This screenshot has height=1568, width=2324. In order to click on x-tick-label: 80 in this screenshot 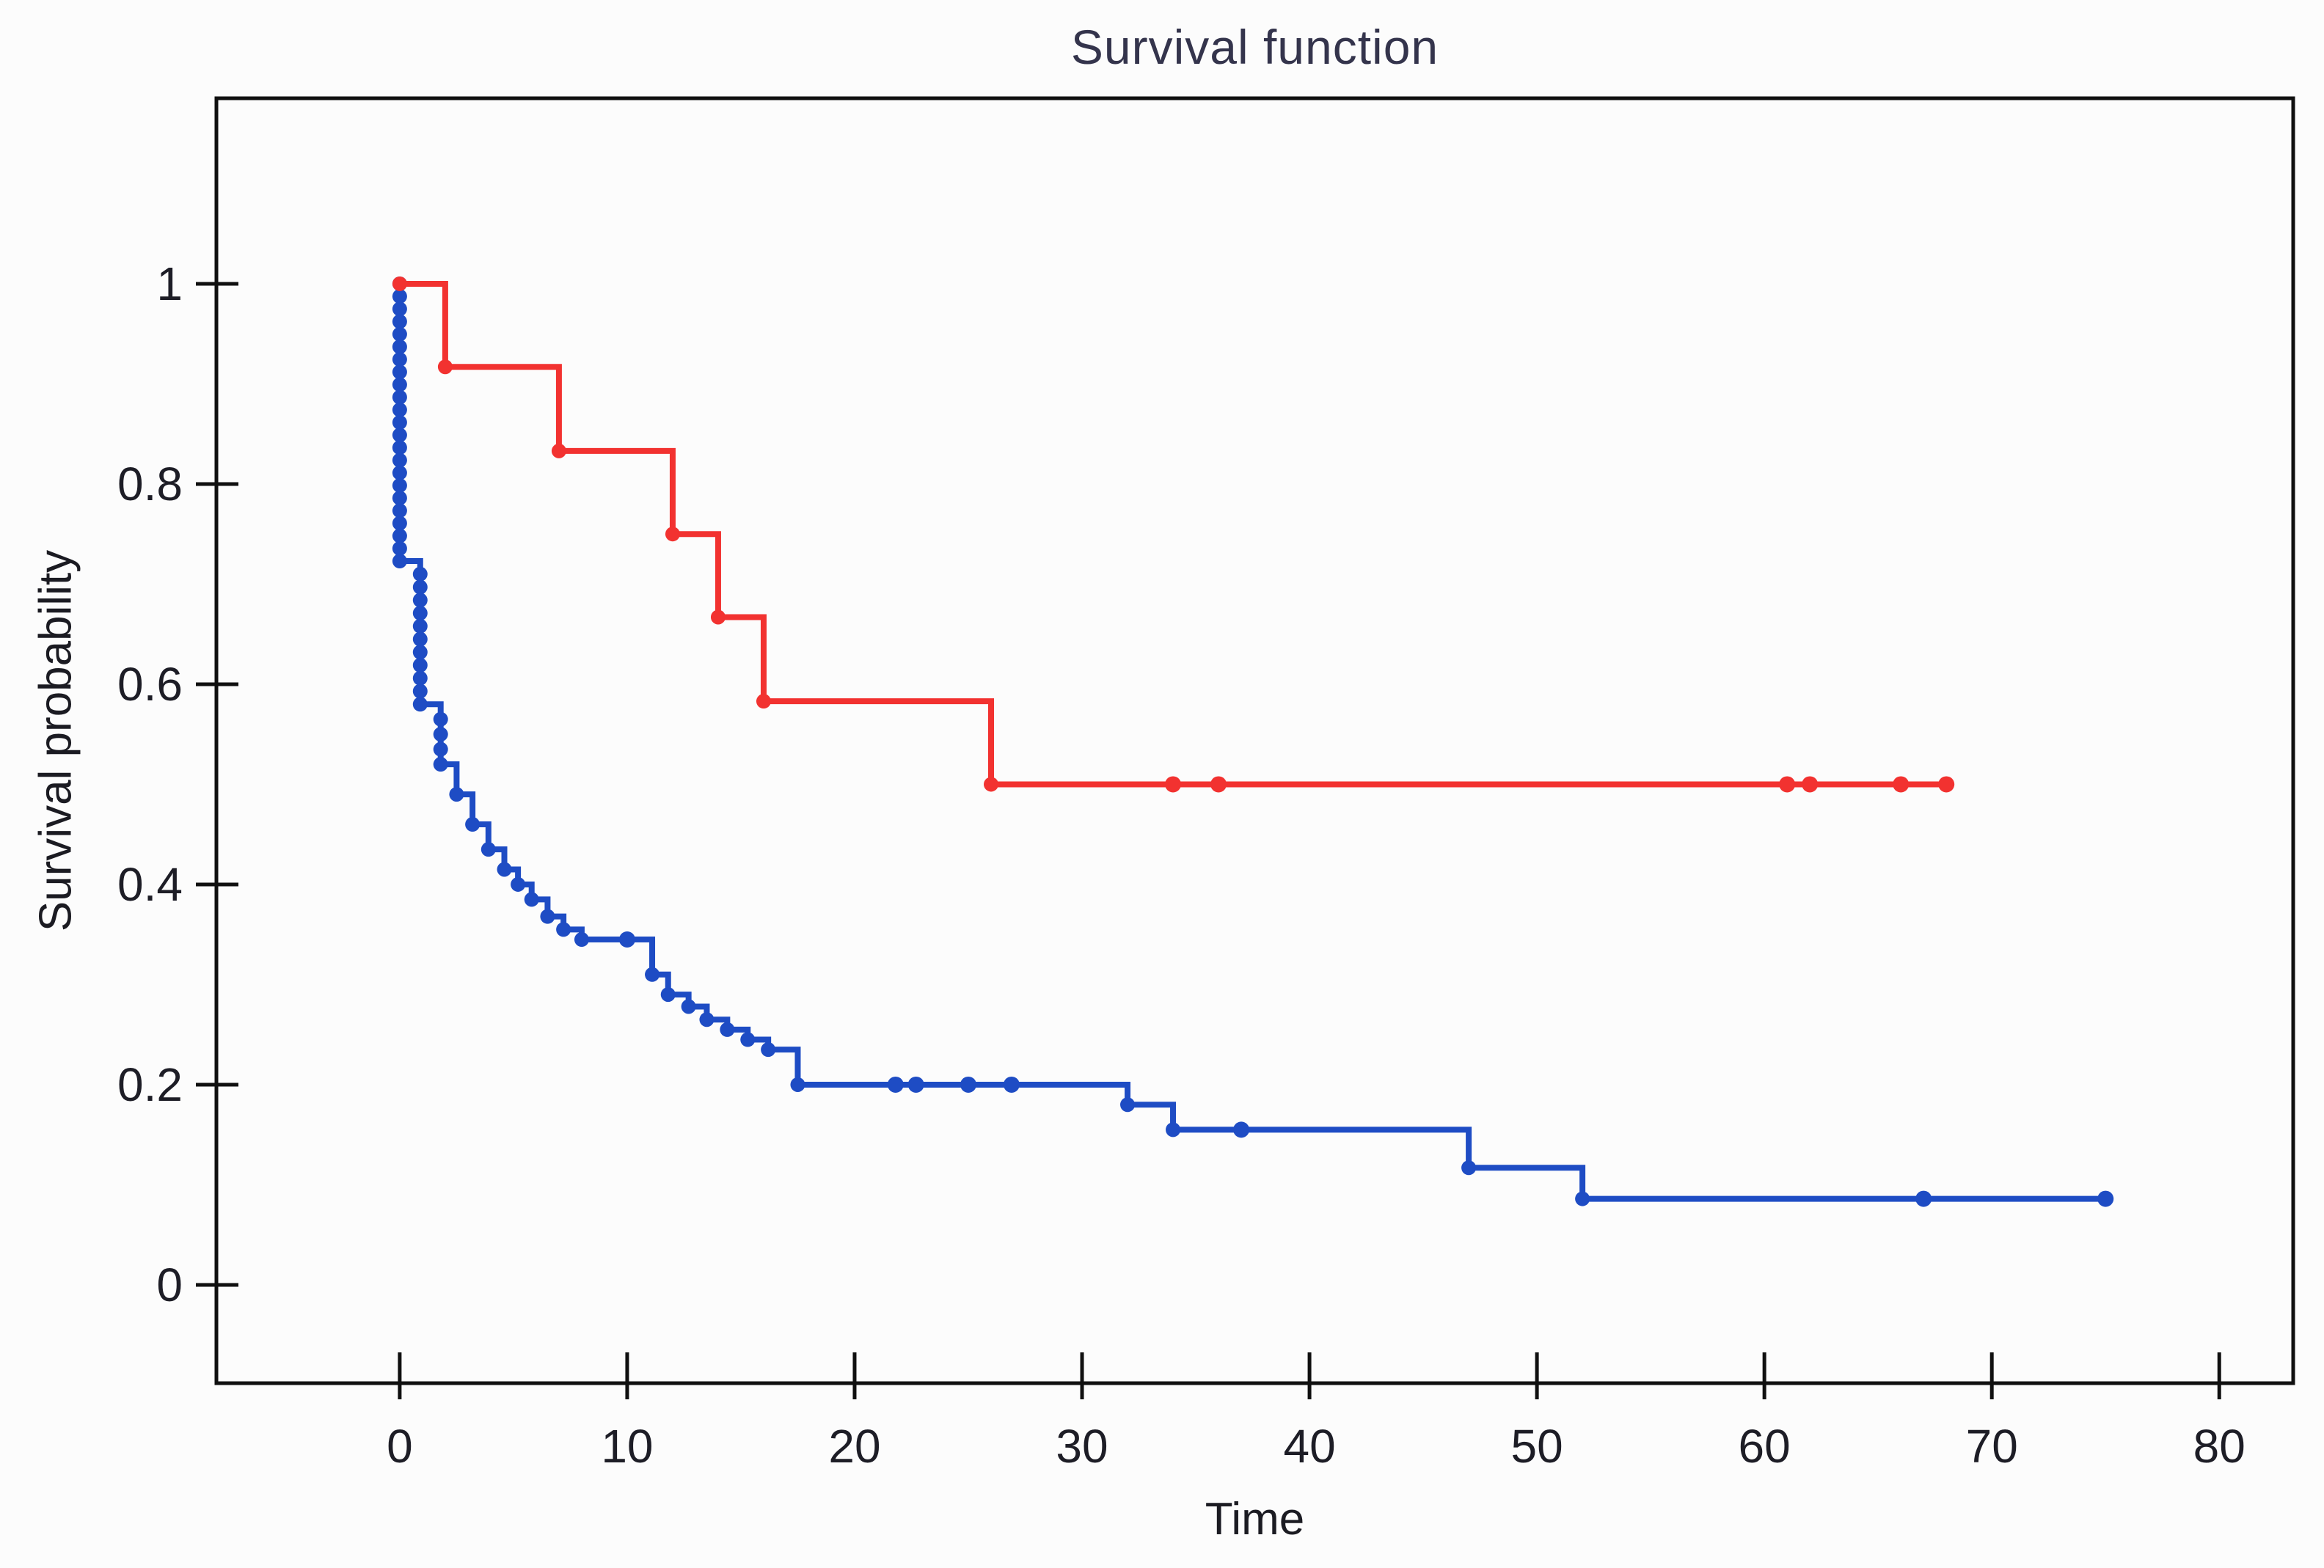, I will do `click(2219, 1446)`.